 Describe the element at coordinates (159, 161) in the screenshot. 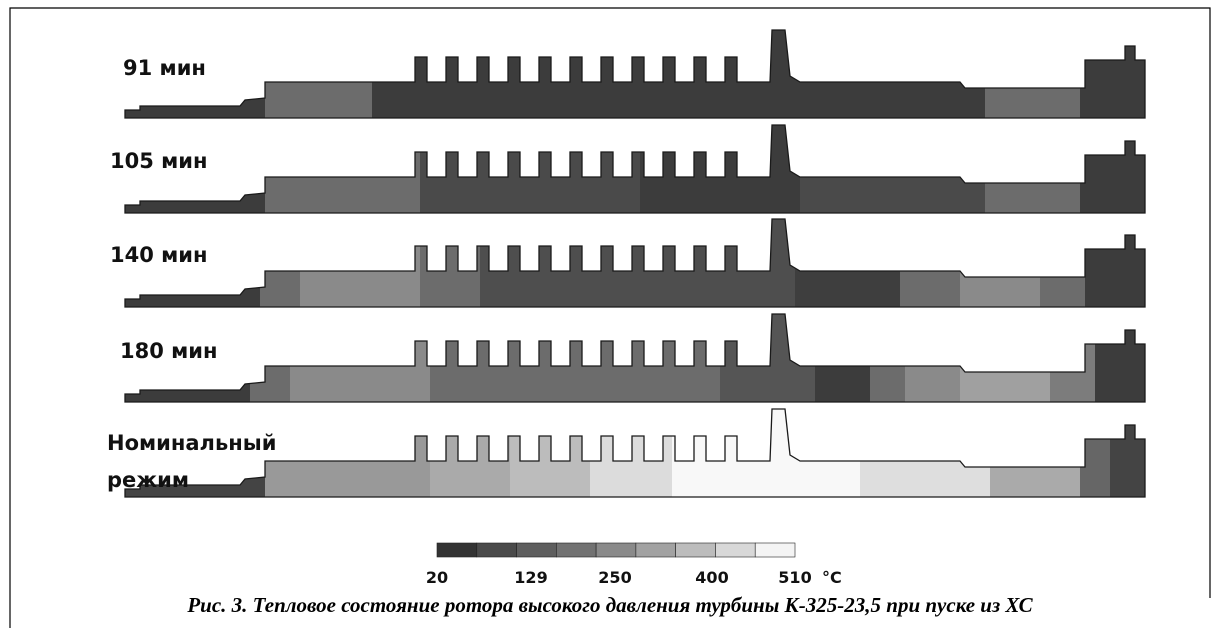

I see `row-label: 105 мин` at that location.